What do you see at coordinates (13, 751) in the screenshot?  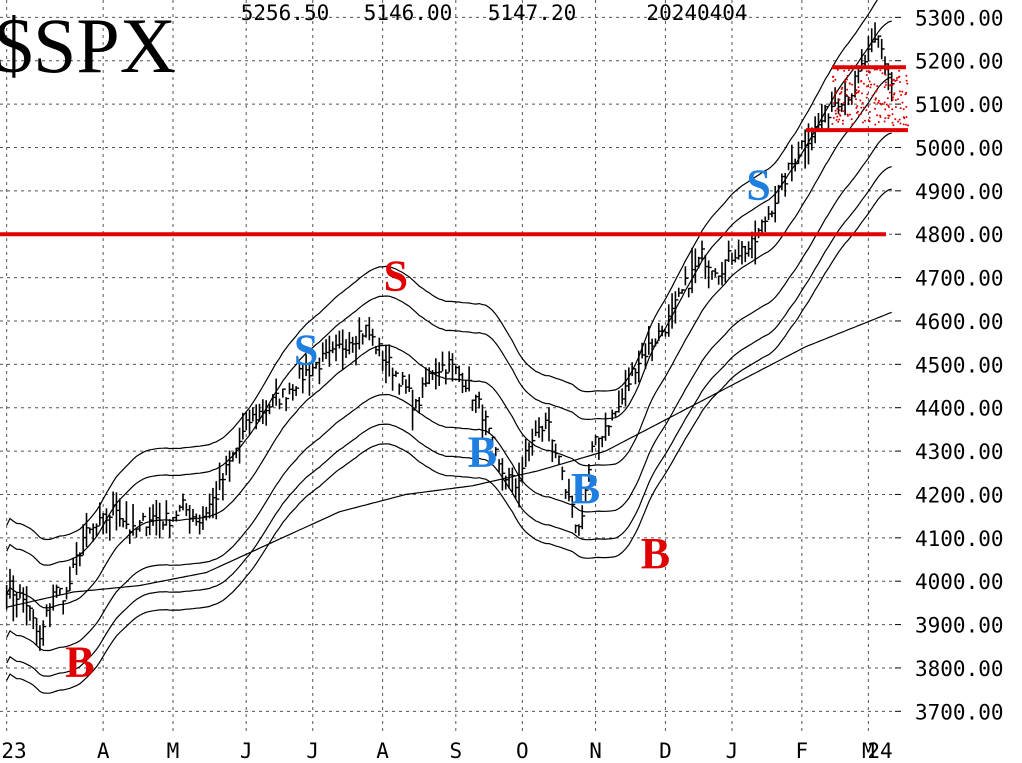 I see `x-tick-label: 23` at bounding box center [13, 751].